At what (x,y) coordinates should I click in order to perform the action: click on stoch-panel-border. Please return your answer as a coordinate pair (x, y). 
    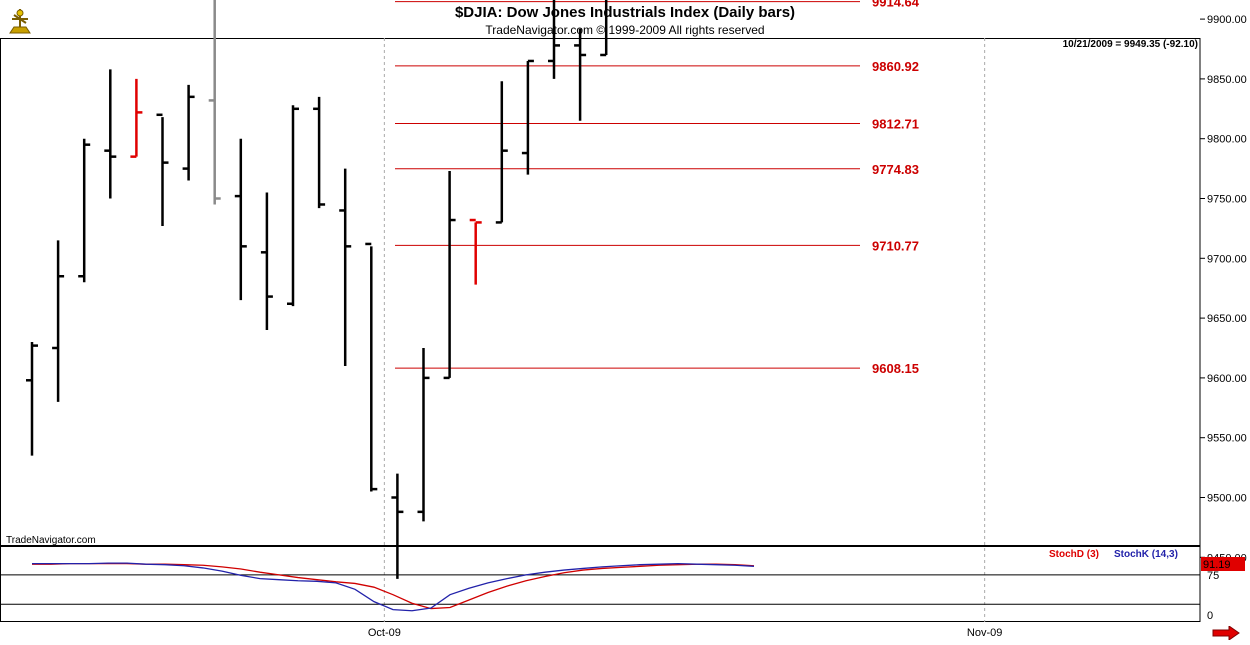
    Looking at the image, I should click on (600, 583).